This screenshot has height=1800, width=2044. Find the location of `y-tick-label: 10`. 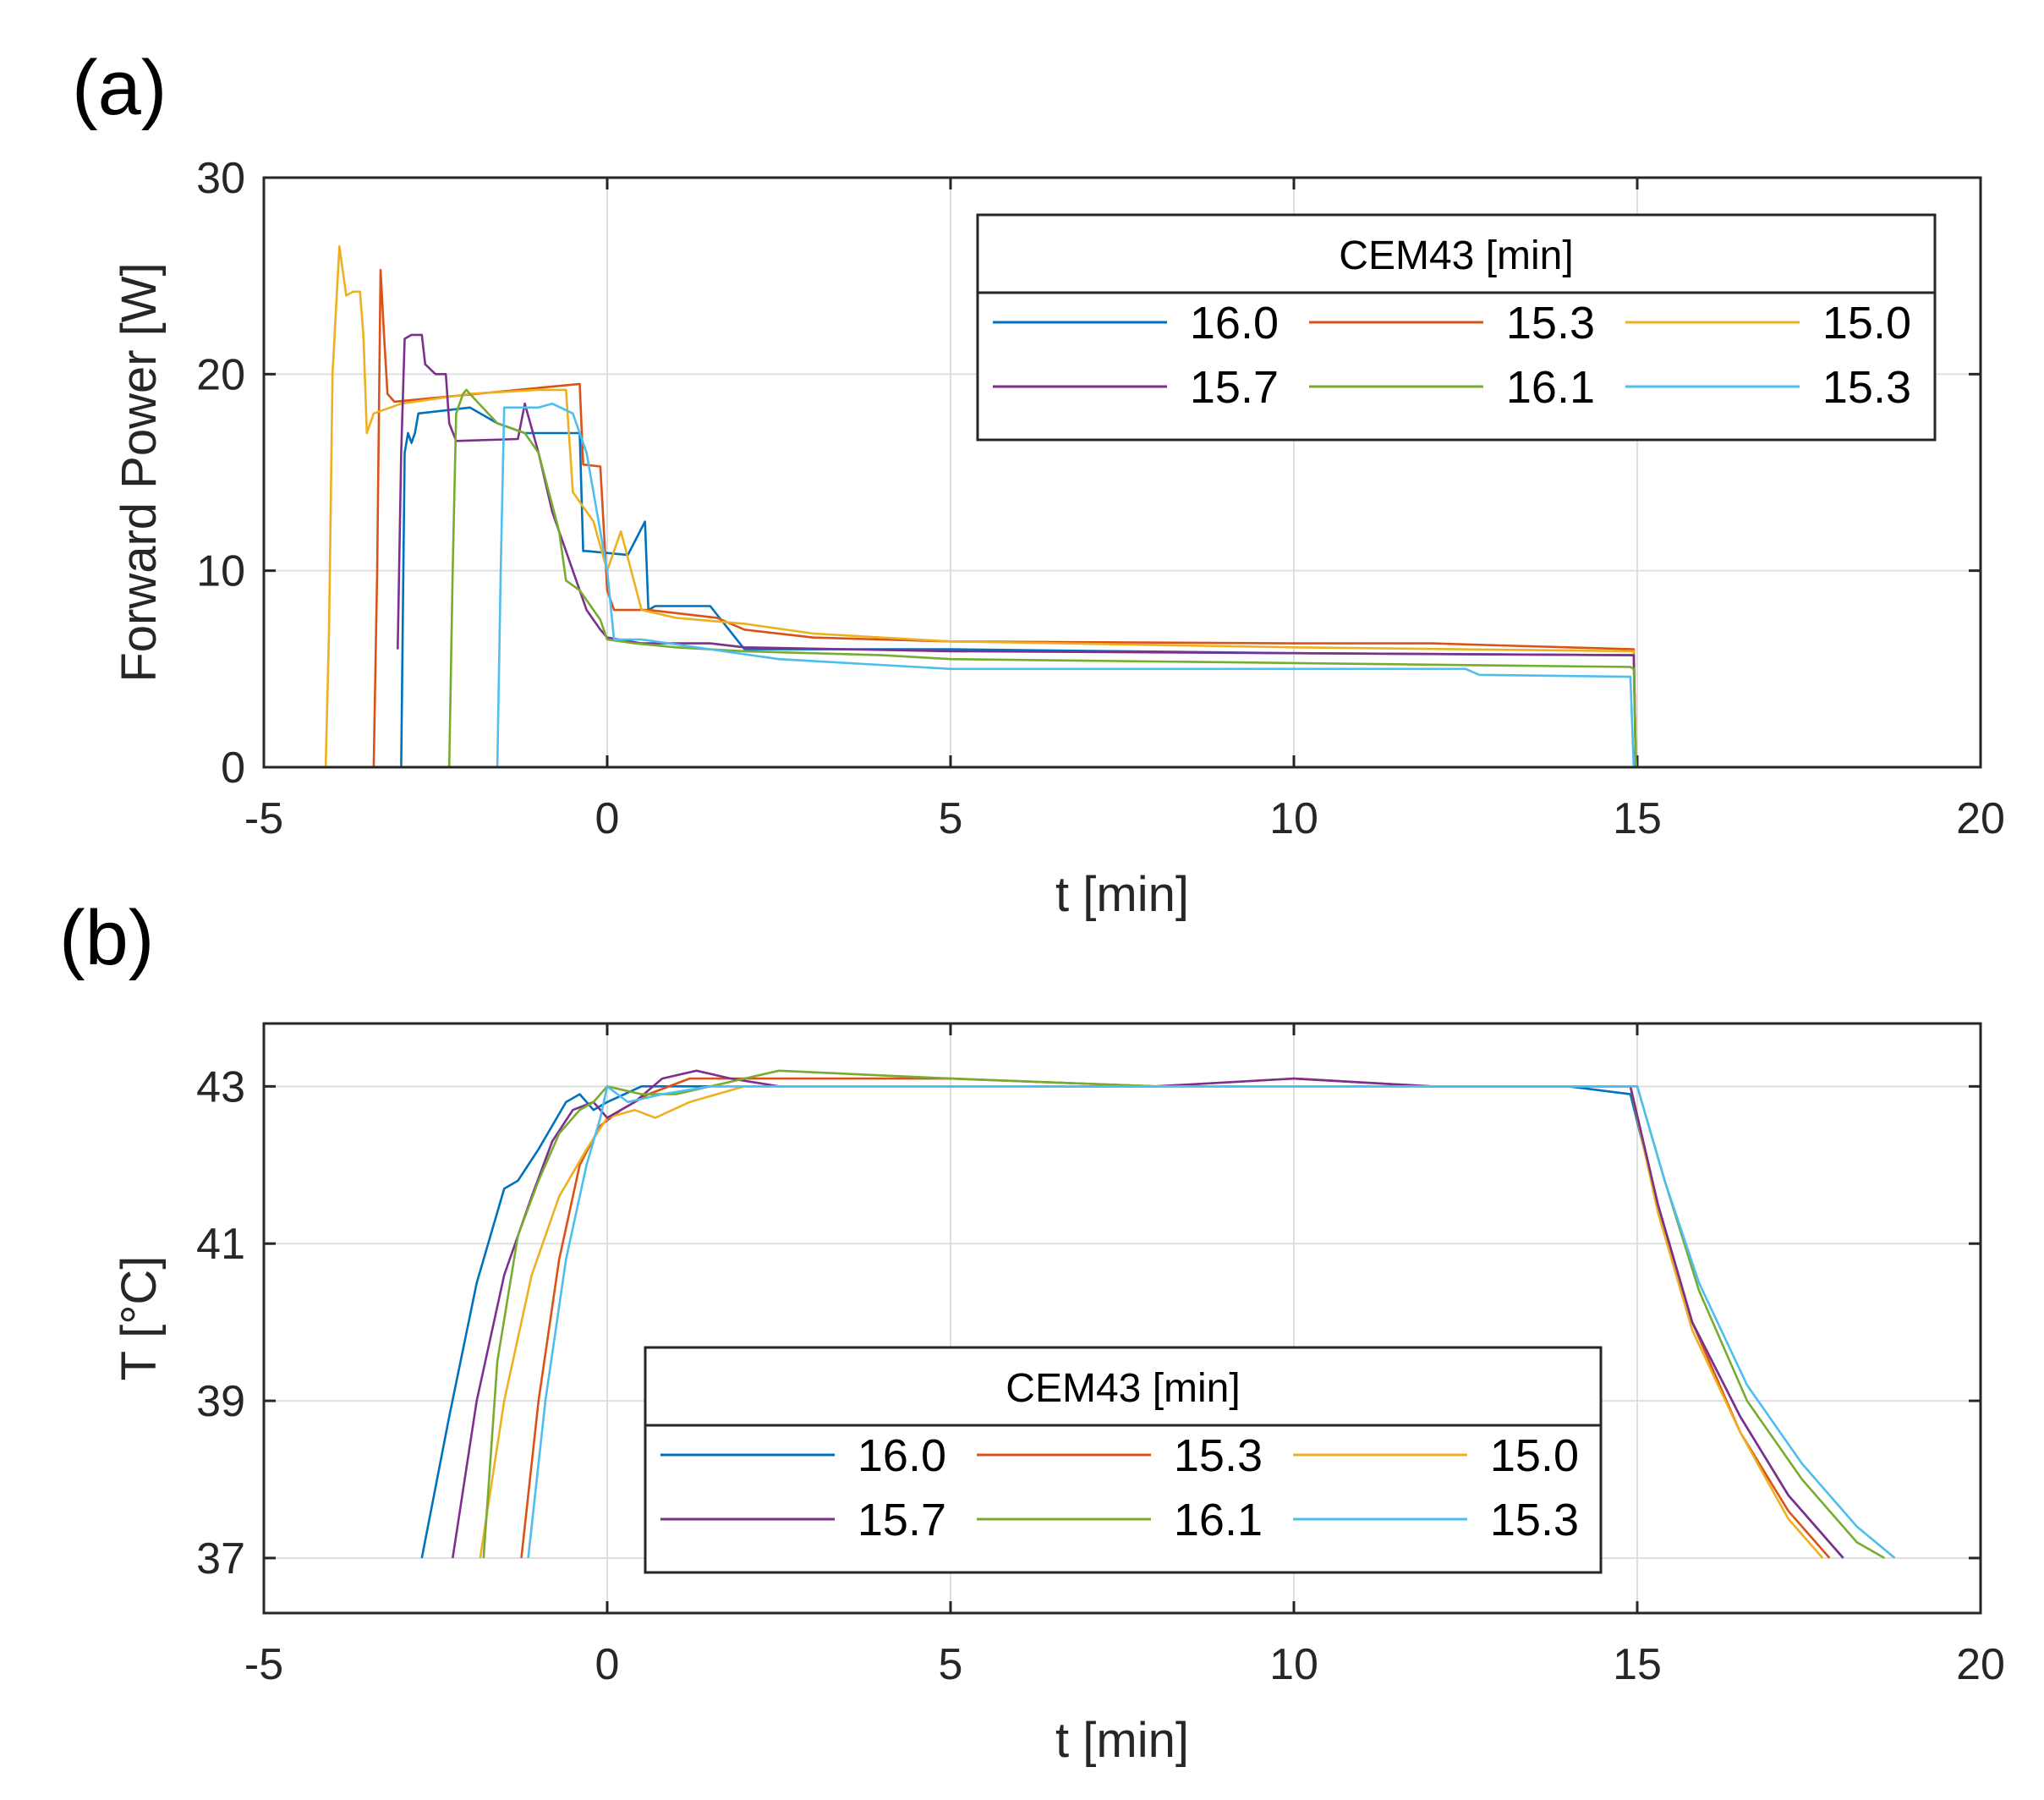

y-tick-label: 10 is located at coordinates (220, 571).